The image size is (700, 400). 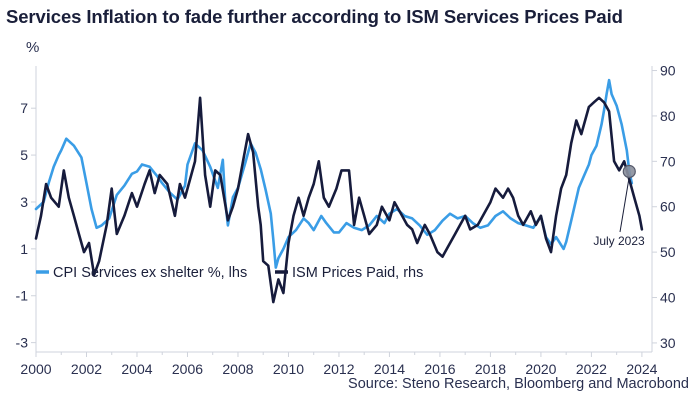 What do you see at coordinates (237, 369) in the screenshot?
I see `x-tick-label: 2008` at bounding box center [237, 369].